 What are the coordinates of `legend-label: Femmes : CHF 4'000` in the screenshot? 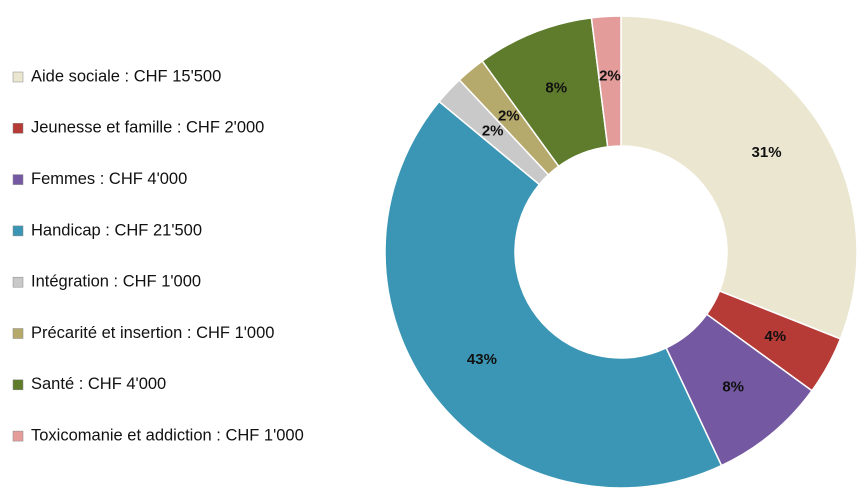 It's located at (109, 179).